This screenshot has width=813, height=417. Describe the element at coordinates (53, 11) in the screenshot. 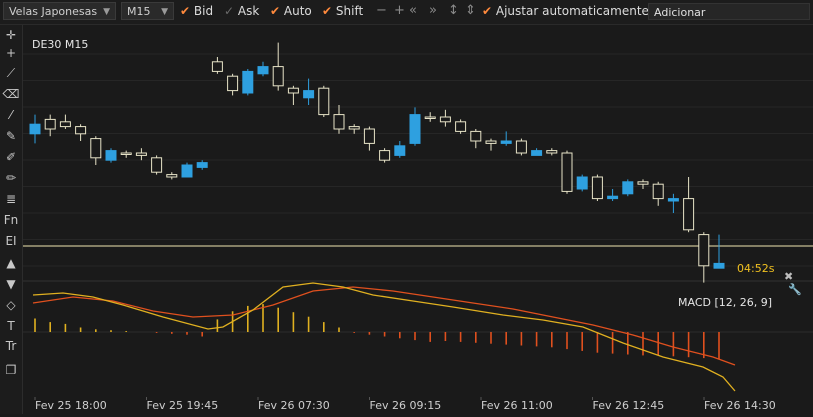

I see `chart-type-value: Velas Japonesas` at that location.